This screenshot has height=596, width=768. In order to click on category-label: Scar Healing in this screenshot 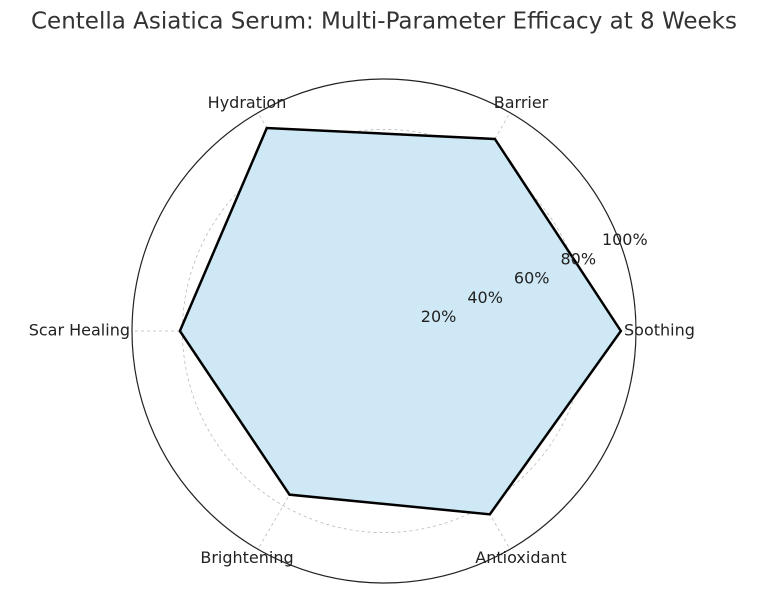, I will do `click(79, 330)`.